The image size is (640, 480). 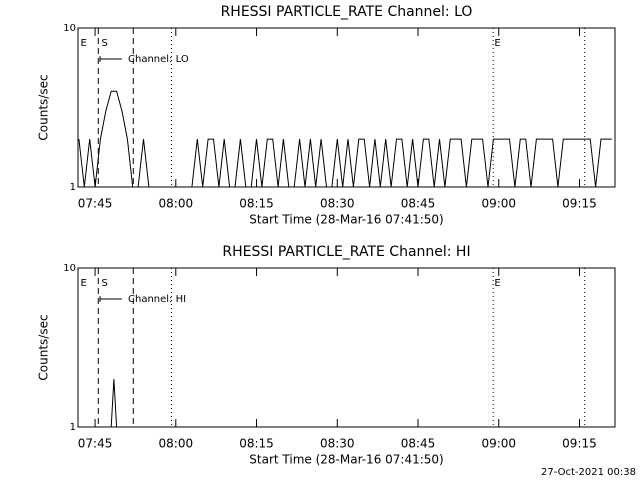 I want to click on legend-label: Channel: LO, so click(x=158, y=59).